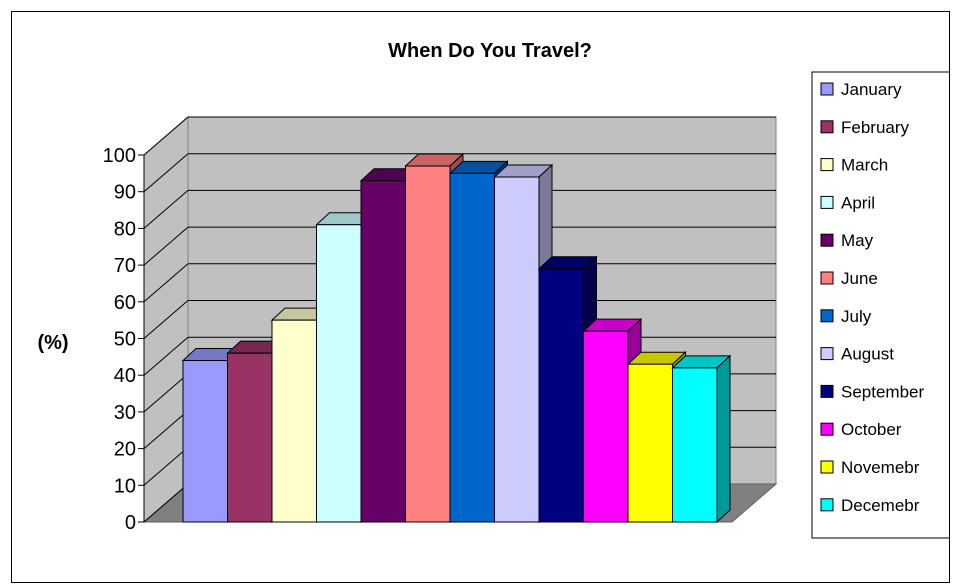  I want to click on legend-item: June, so click(849, 278).